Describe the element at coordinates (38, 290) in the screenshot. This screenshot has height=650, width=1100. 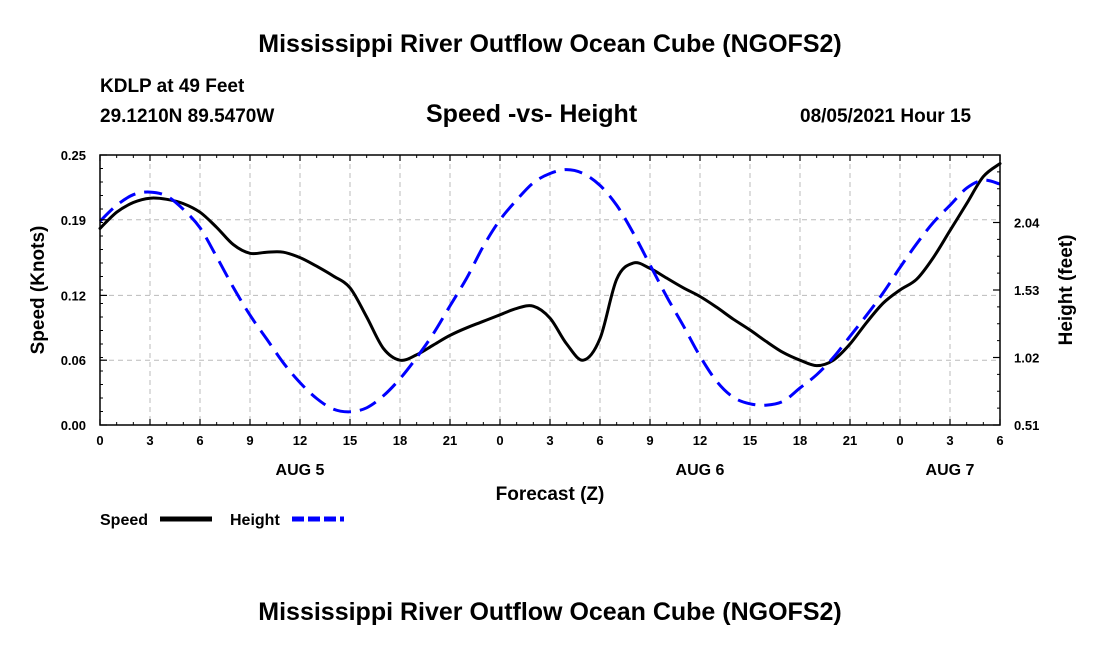
I see `y-axis-left-label: Speed (Knots)` at that location.